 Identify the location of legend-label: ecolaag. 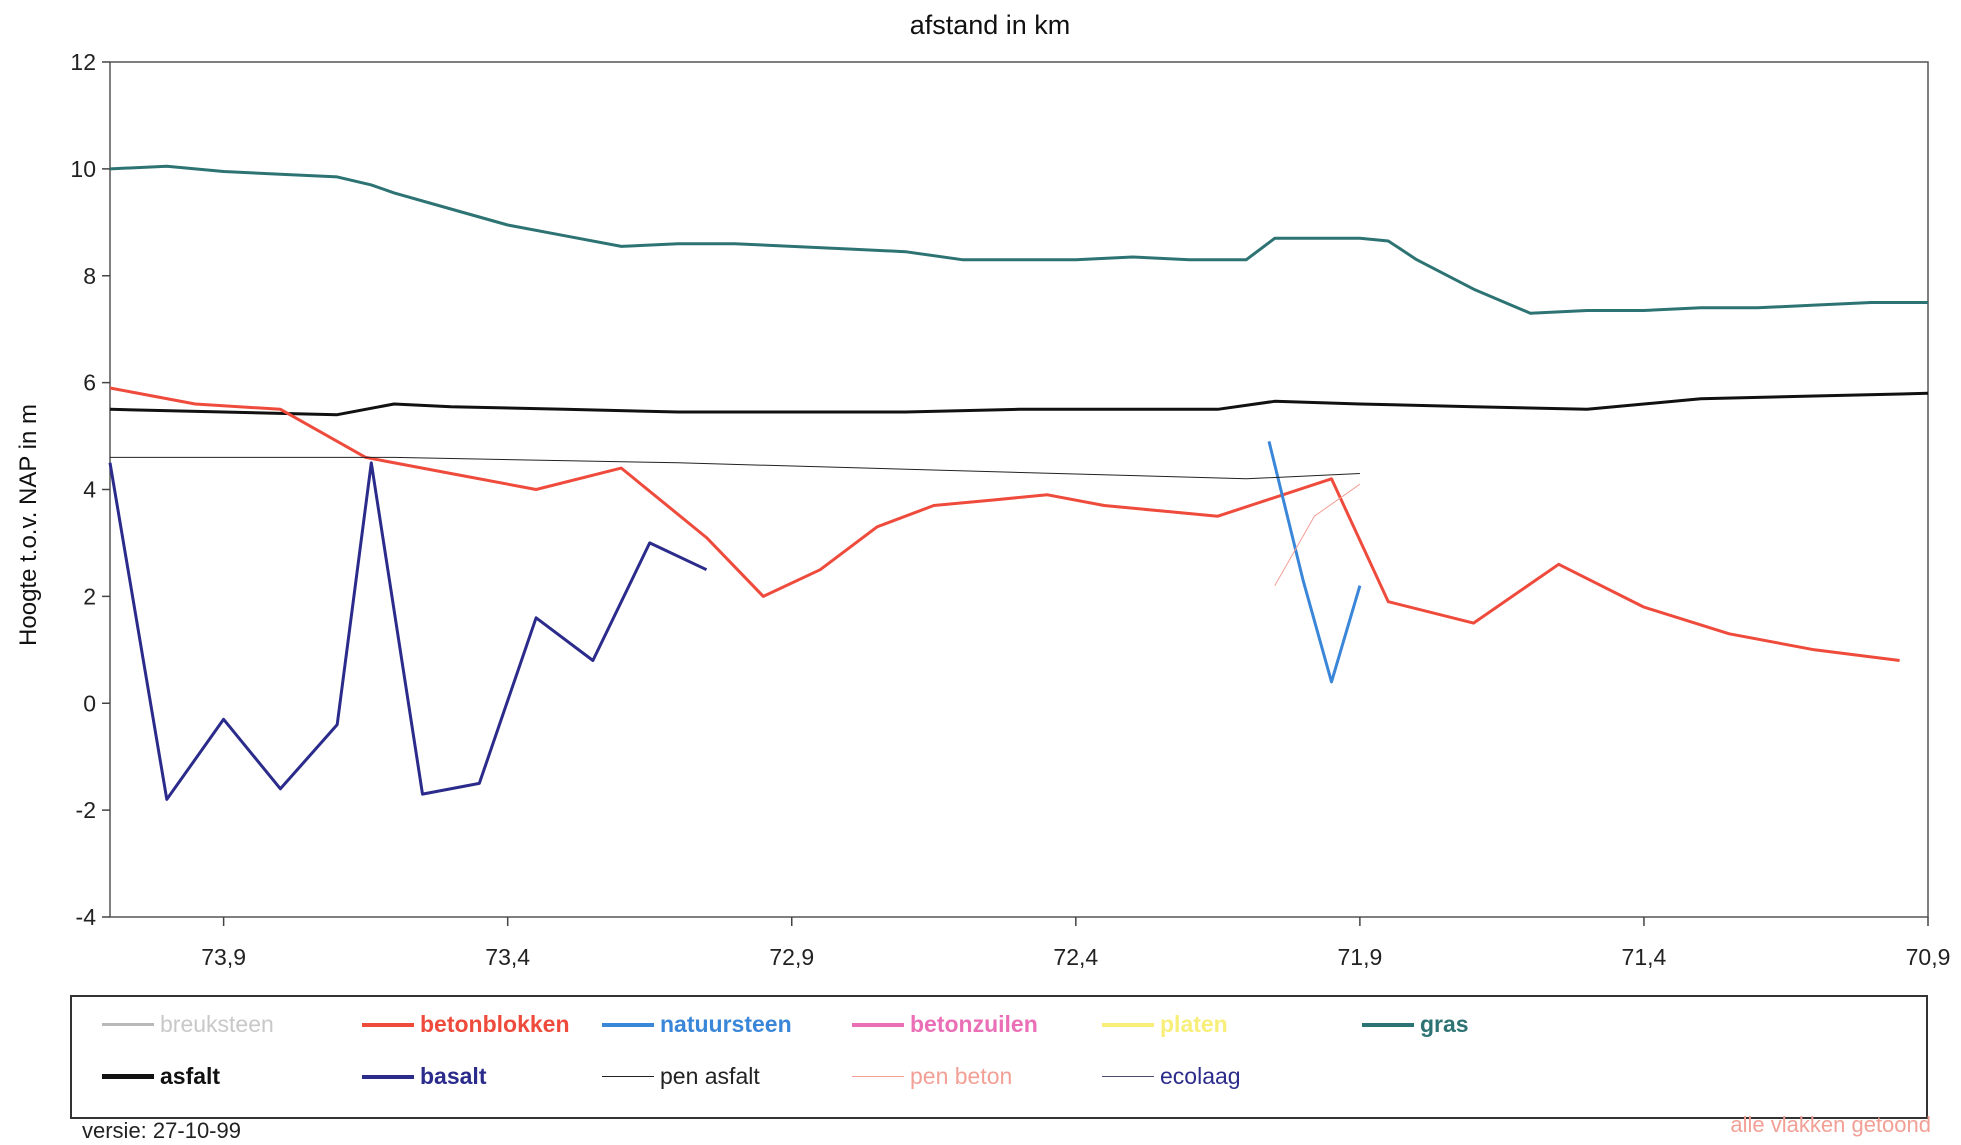
(1200, 1076).